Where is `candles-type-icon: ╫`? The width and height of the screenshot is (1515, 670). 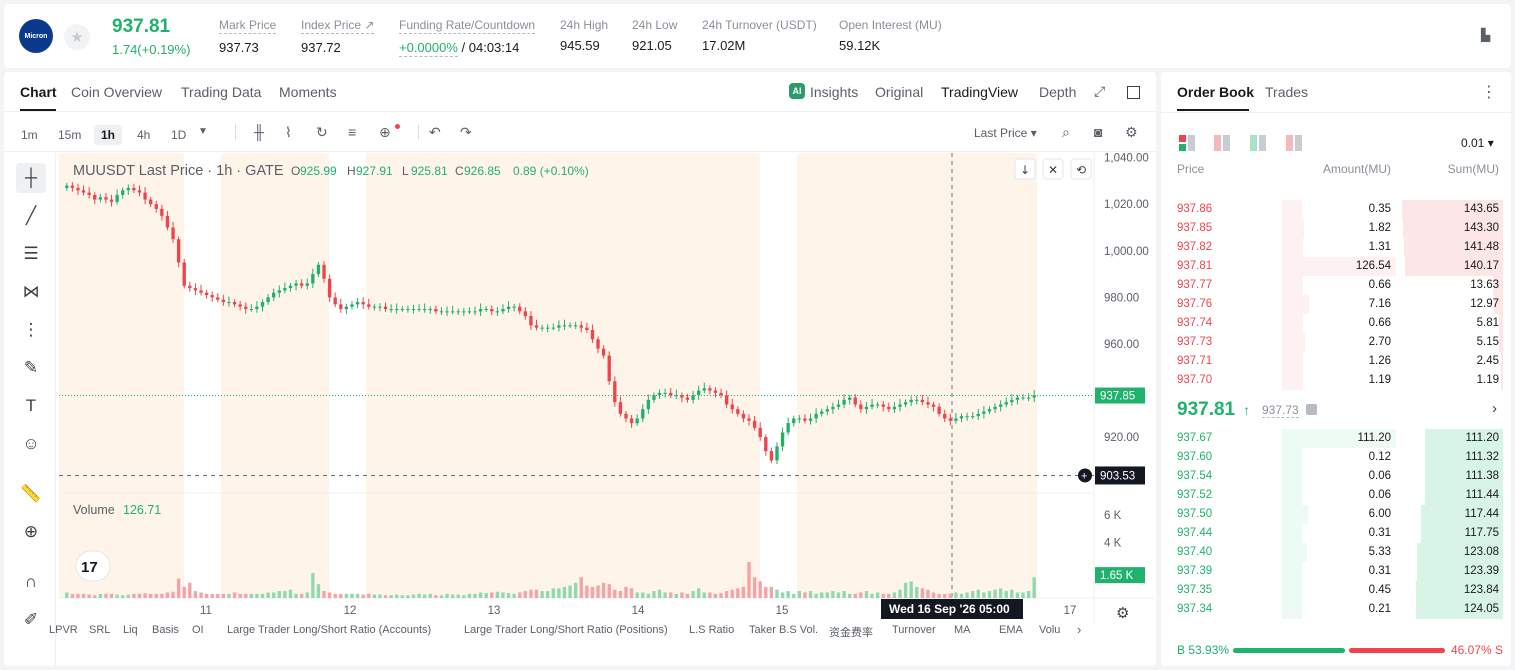 candles-type-icon: ╫ is located at coordinates (259, 132).